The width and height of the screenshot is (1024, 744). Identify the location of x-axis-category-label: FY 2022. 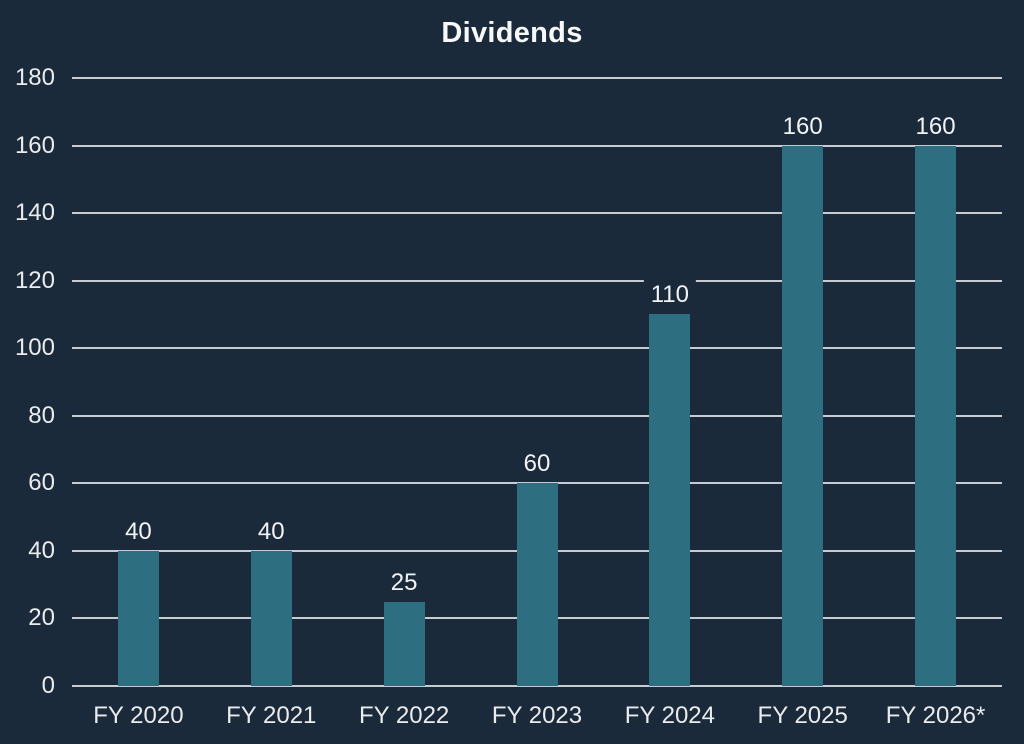
(404, 715).